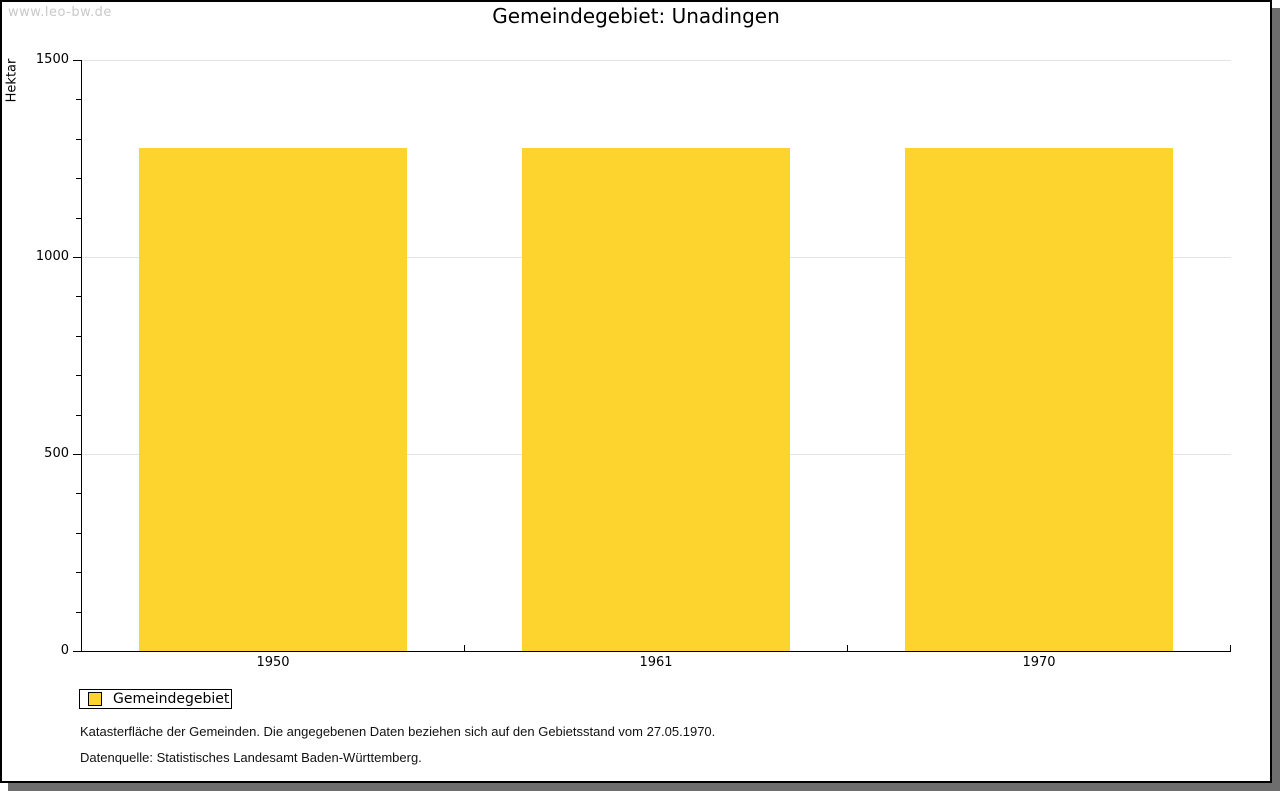 Image resolution: width=1280 pixels, height=791 pixels. I want to click on bar-1961, so click(656, 399).